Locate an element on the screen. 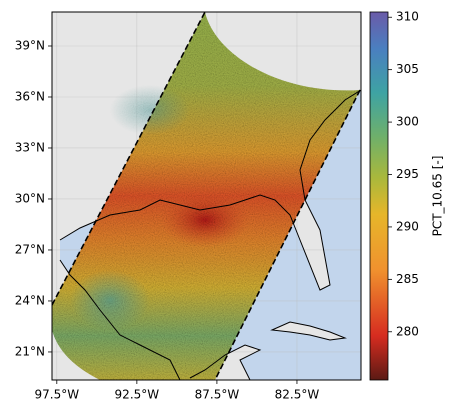  y-tick-label: 33°N is located at coordinates (30, 147).